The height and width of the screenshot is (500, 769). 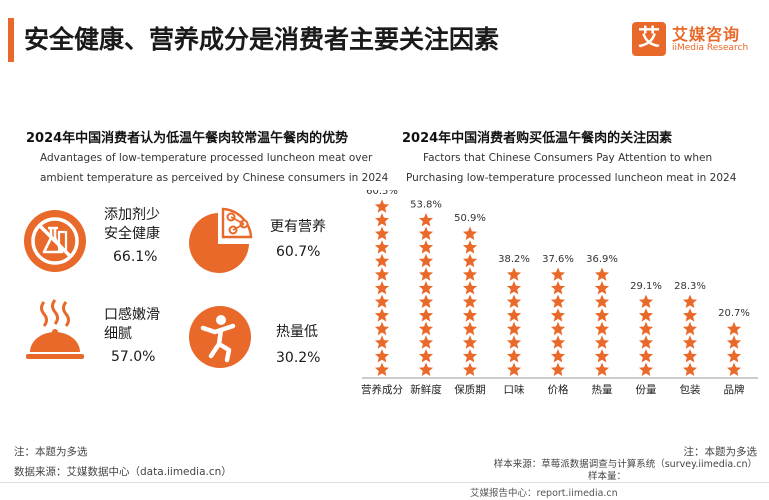 I want to click on bar-价格, so click(x=558, y=321).